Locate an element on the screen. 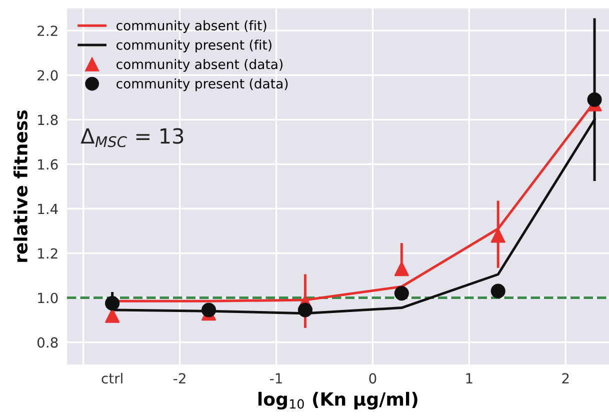 This screenshot has height=419, width=609. y-tick-label: 1.4 is located at coordinates (48, 209).